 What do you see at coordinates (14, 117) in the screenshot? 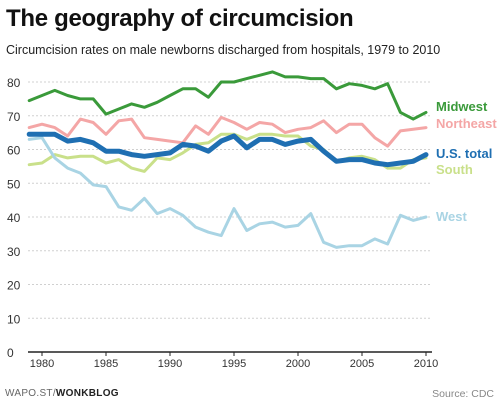
I see `y-tick-label: 70` at bounding box center [14, 117].